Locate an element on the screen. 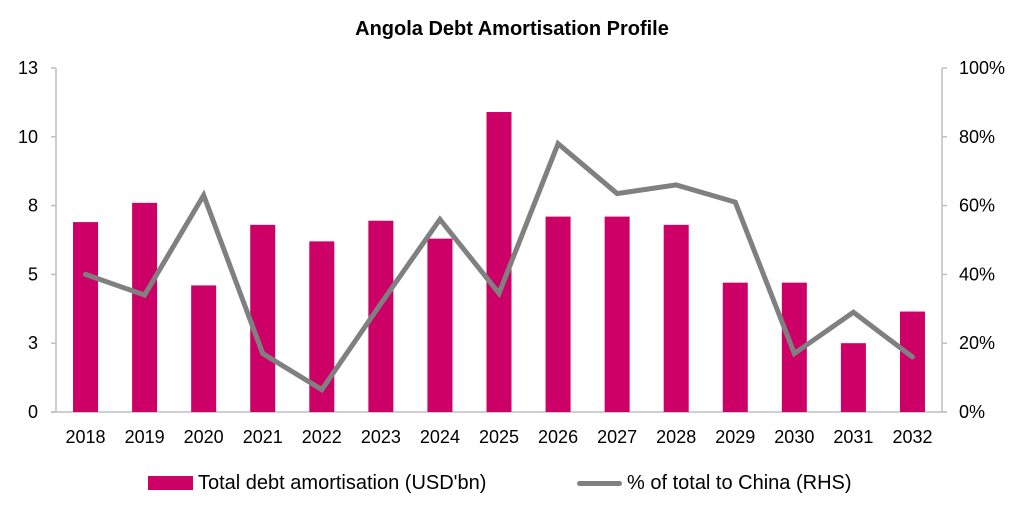 Image resolution: width=1024 pixels, height=516 pixels. right-tick-label: 80% is located at coordinates (977, 137).